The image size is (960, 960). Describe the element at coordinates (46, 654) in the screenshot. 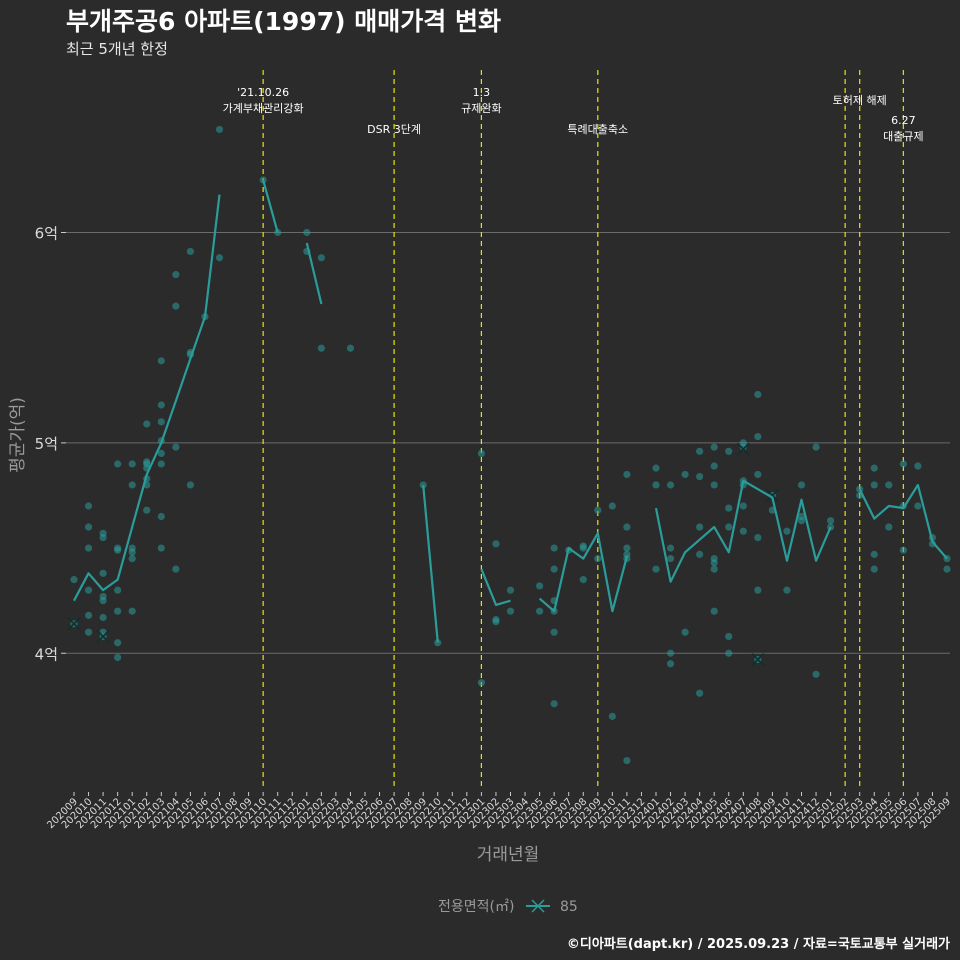

I see `y-tick-label: 4억` at that location.